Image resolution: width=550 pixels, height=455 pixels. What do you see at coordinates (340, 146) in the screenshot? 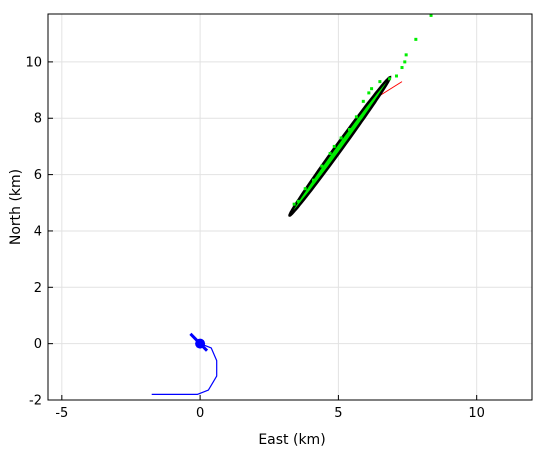
I see `uncertainty-ellipse` at bounding box center [340, 146].